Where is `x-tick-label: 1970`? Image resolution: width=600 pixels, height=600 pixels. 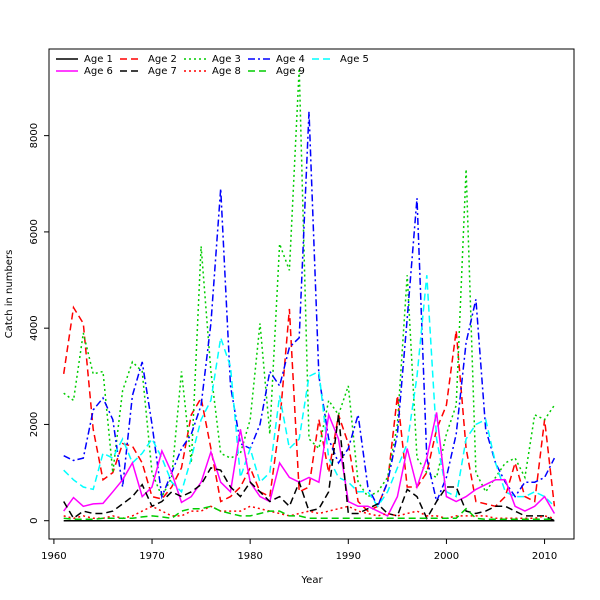 x-tick-label: 1970 is located at coordinates (151, 556).